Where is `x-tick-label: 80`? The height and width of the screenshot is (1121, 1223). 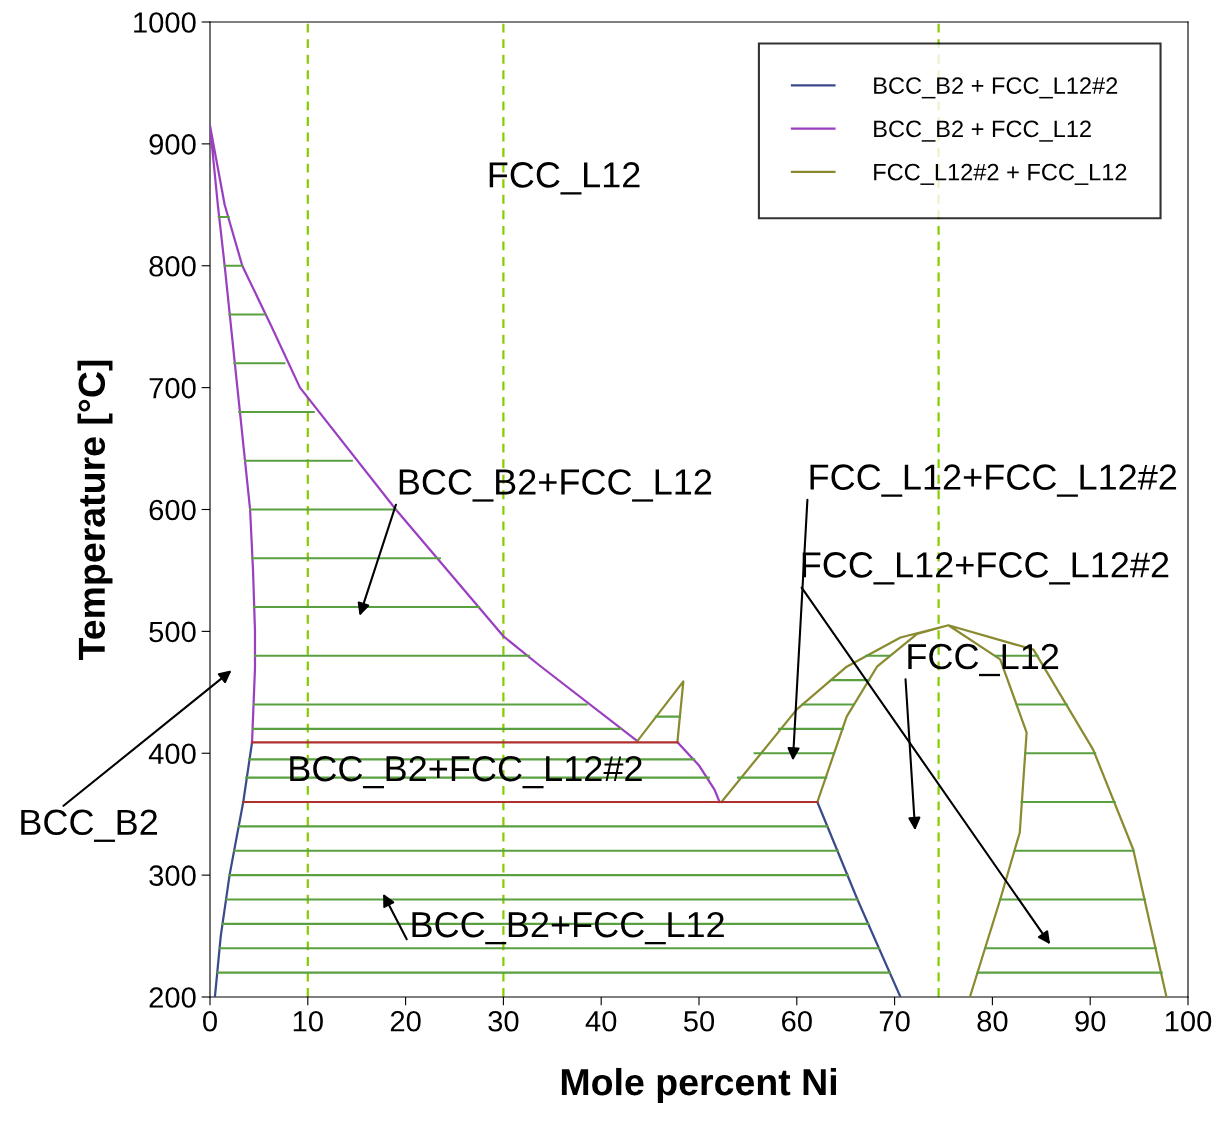 x-tick-label: 80 is located at coordinates (992, 1021).